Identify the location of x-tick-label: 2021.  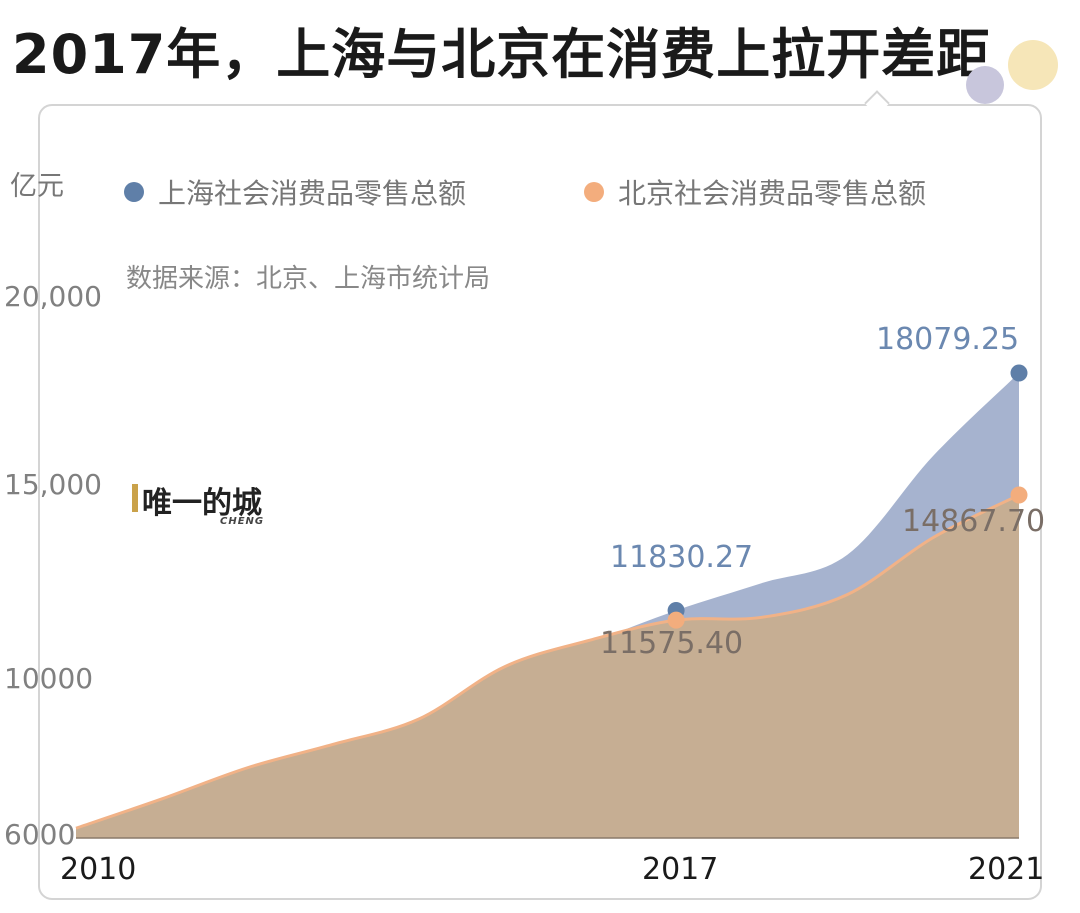
(1006, 869).